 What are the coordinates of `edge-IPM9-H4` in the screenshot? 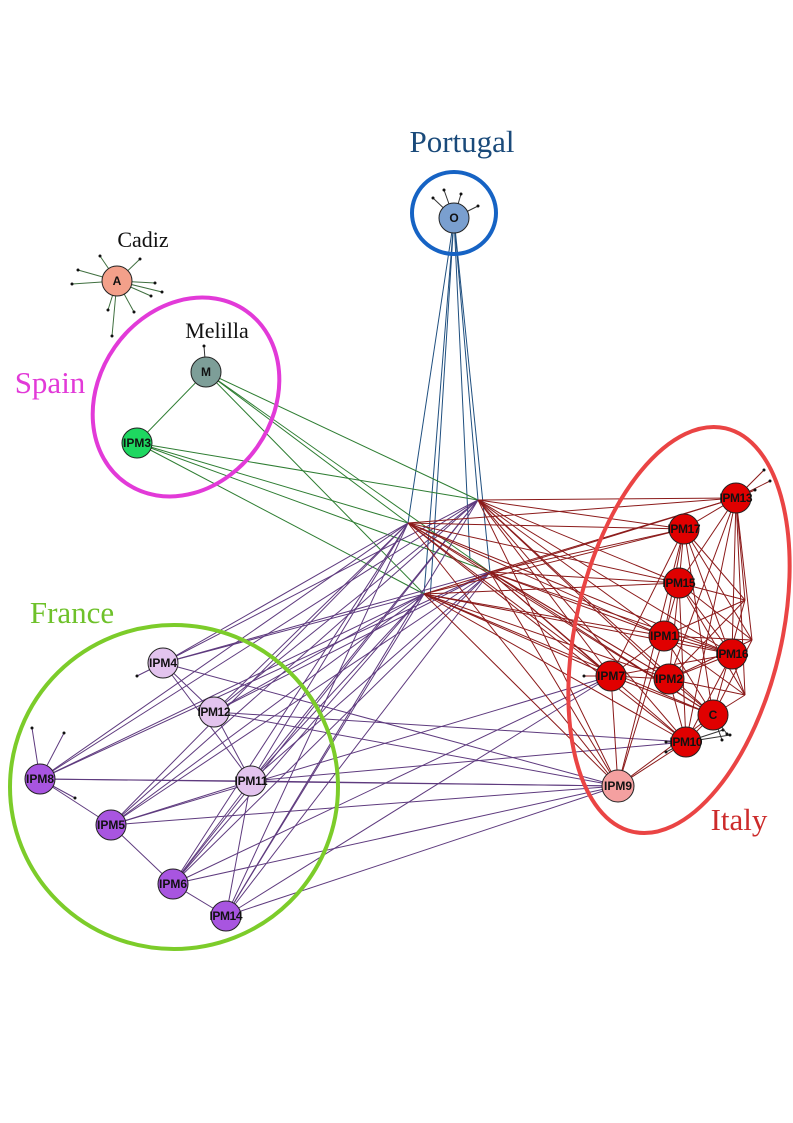 It's located at (554, 679).